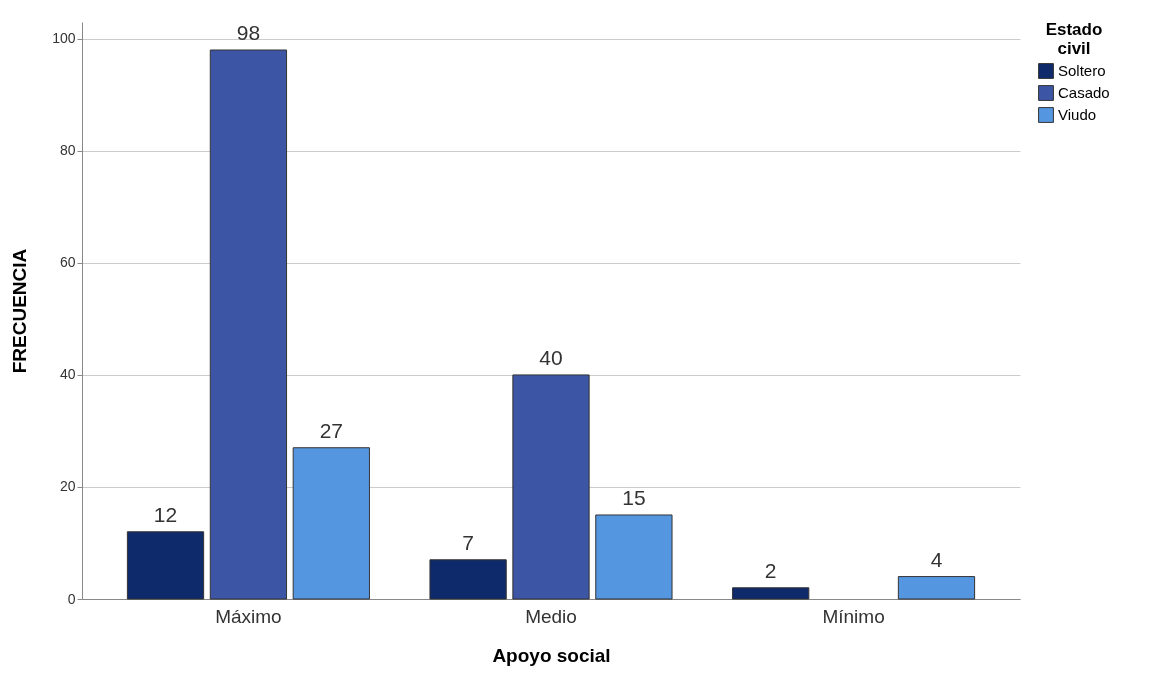 The height and width of the screenshot is (681, 1159). I want to click on y-tick-label: 60, so click(67, 262).